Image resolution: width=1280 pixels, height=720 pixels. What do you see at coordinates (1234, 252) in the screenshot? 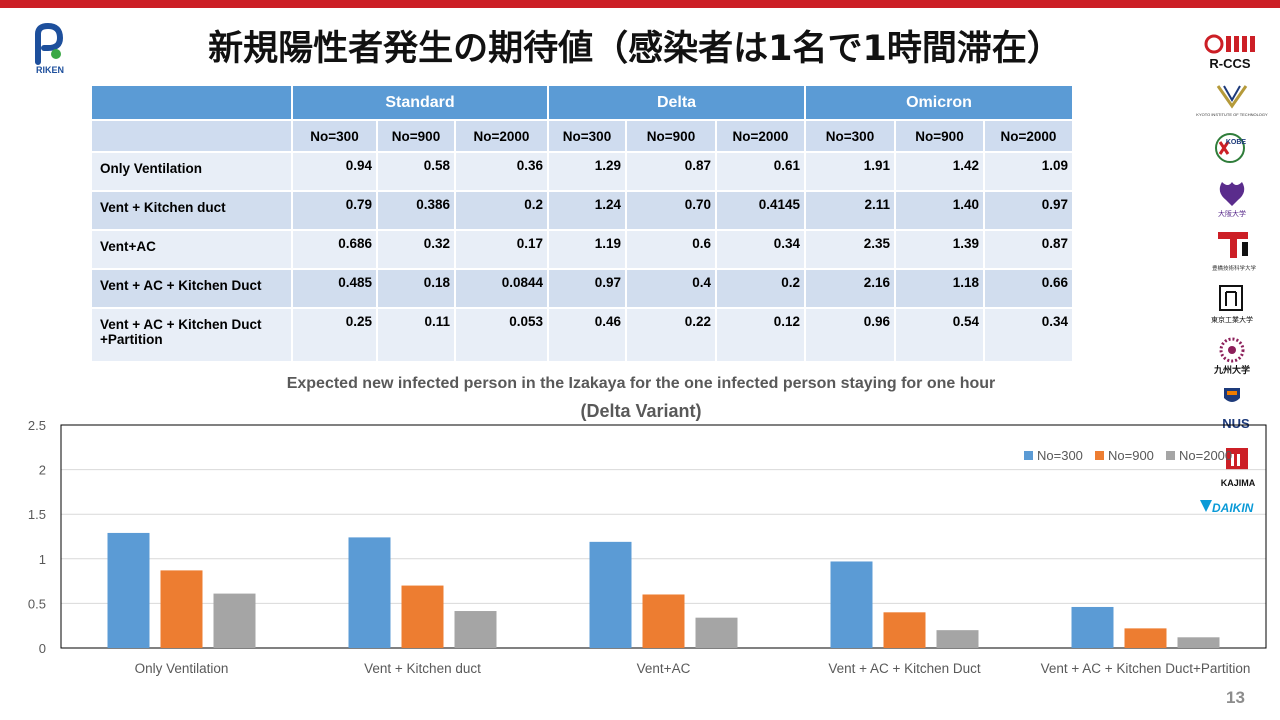
I see `toyohashi-logo: 豊橋技術科学大学` at bounding box center [1234, 252].